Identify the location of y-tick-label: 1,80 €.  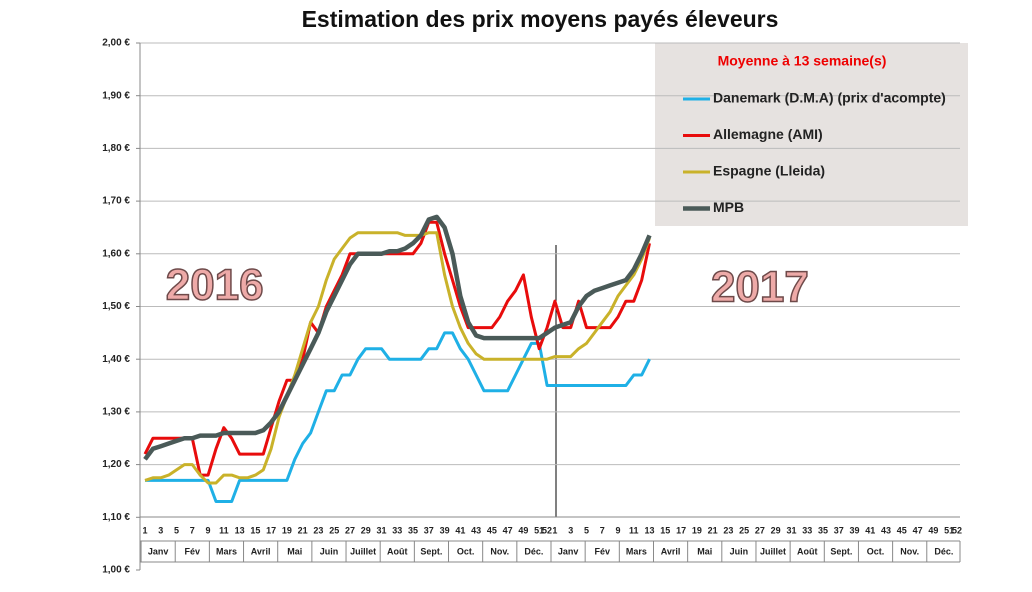
(116, 148).